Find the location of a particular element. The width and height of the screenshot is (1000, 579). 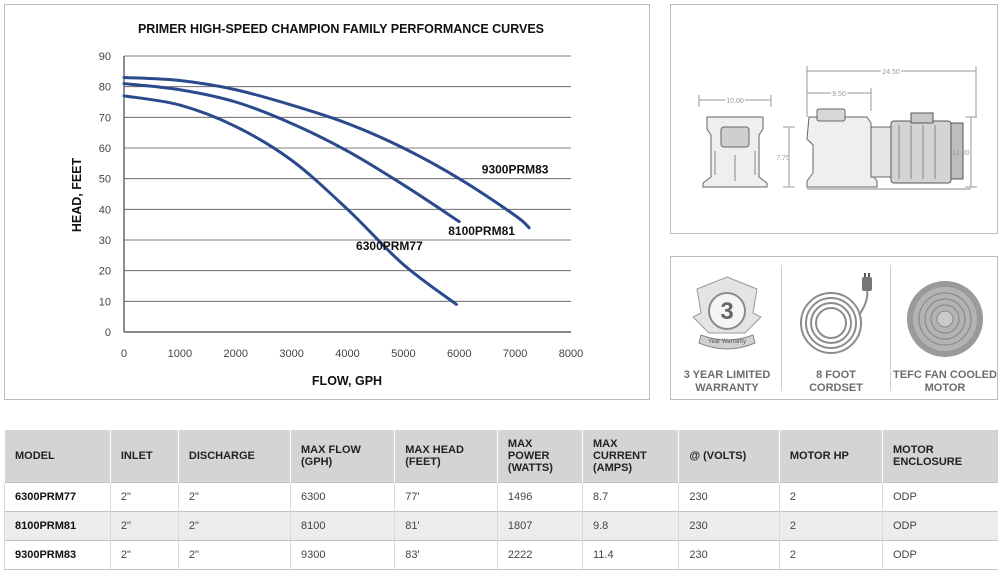

side-length-dimension: 24.50 is located at coordinates (891, 72).